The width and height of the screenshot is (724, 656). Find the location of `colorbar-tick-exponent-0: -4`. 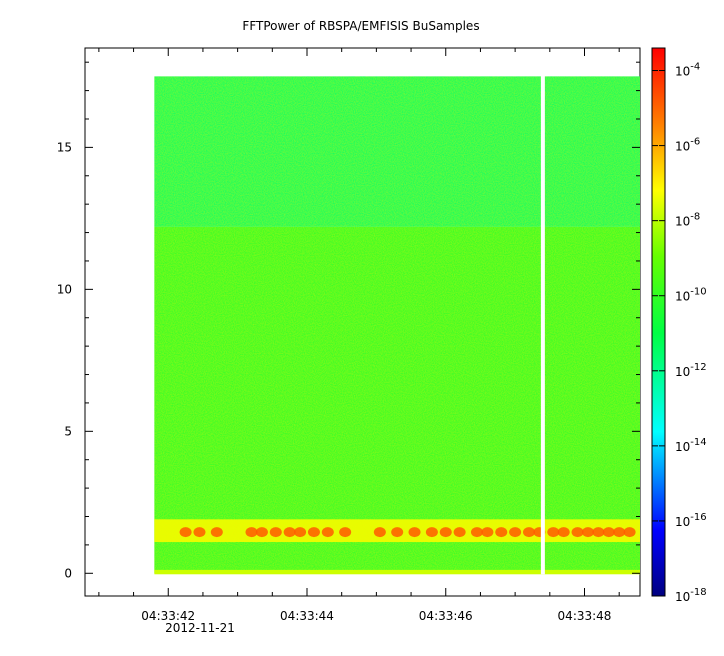

colorbar-tick-exponent-0: -4 is located at coordinates (695, 67).